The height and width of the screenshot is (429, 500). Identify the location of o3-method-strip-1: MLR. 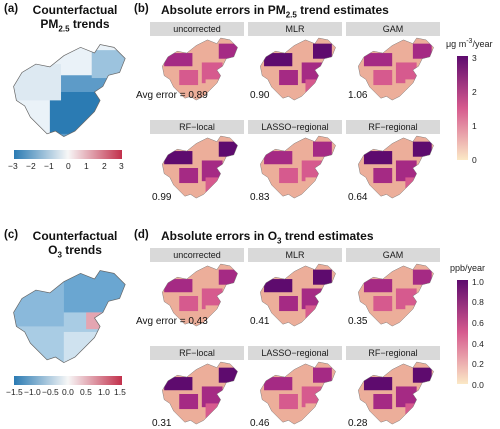
(295, 255).